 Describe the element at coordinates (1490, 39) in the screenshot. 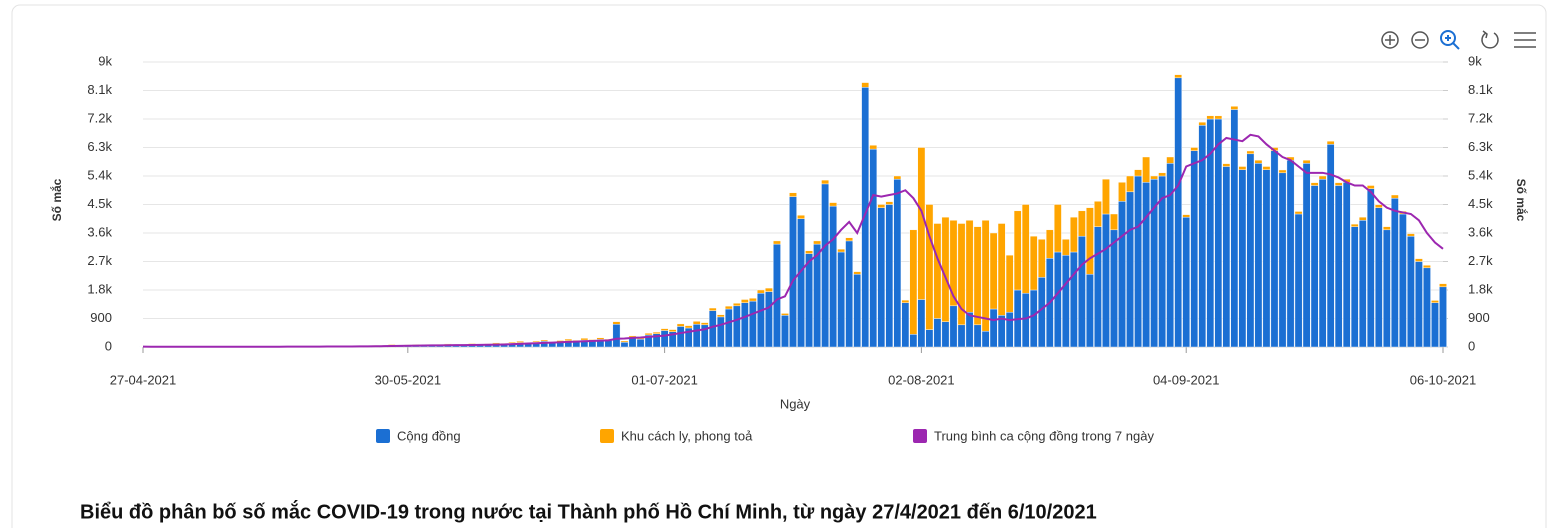

I see `reset-button` at that location.